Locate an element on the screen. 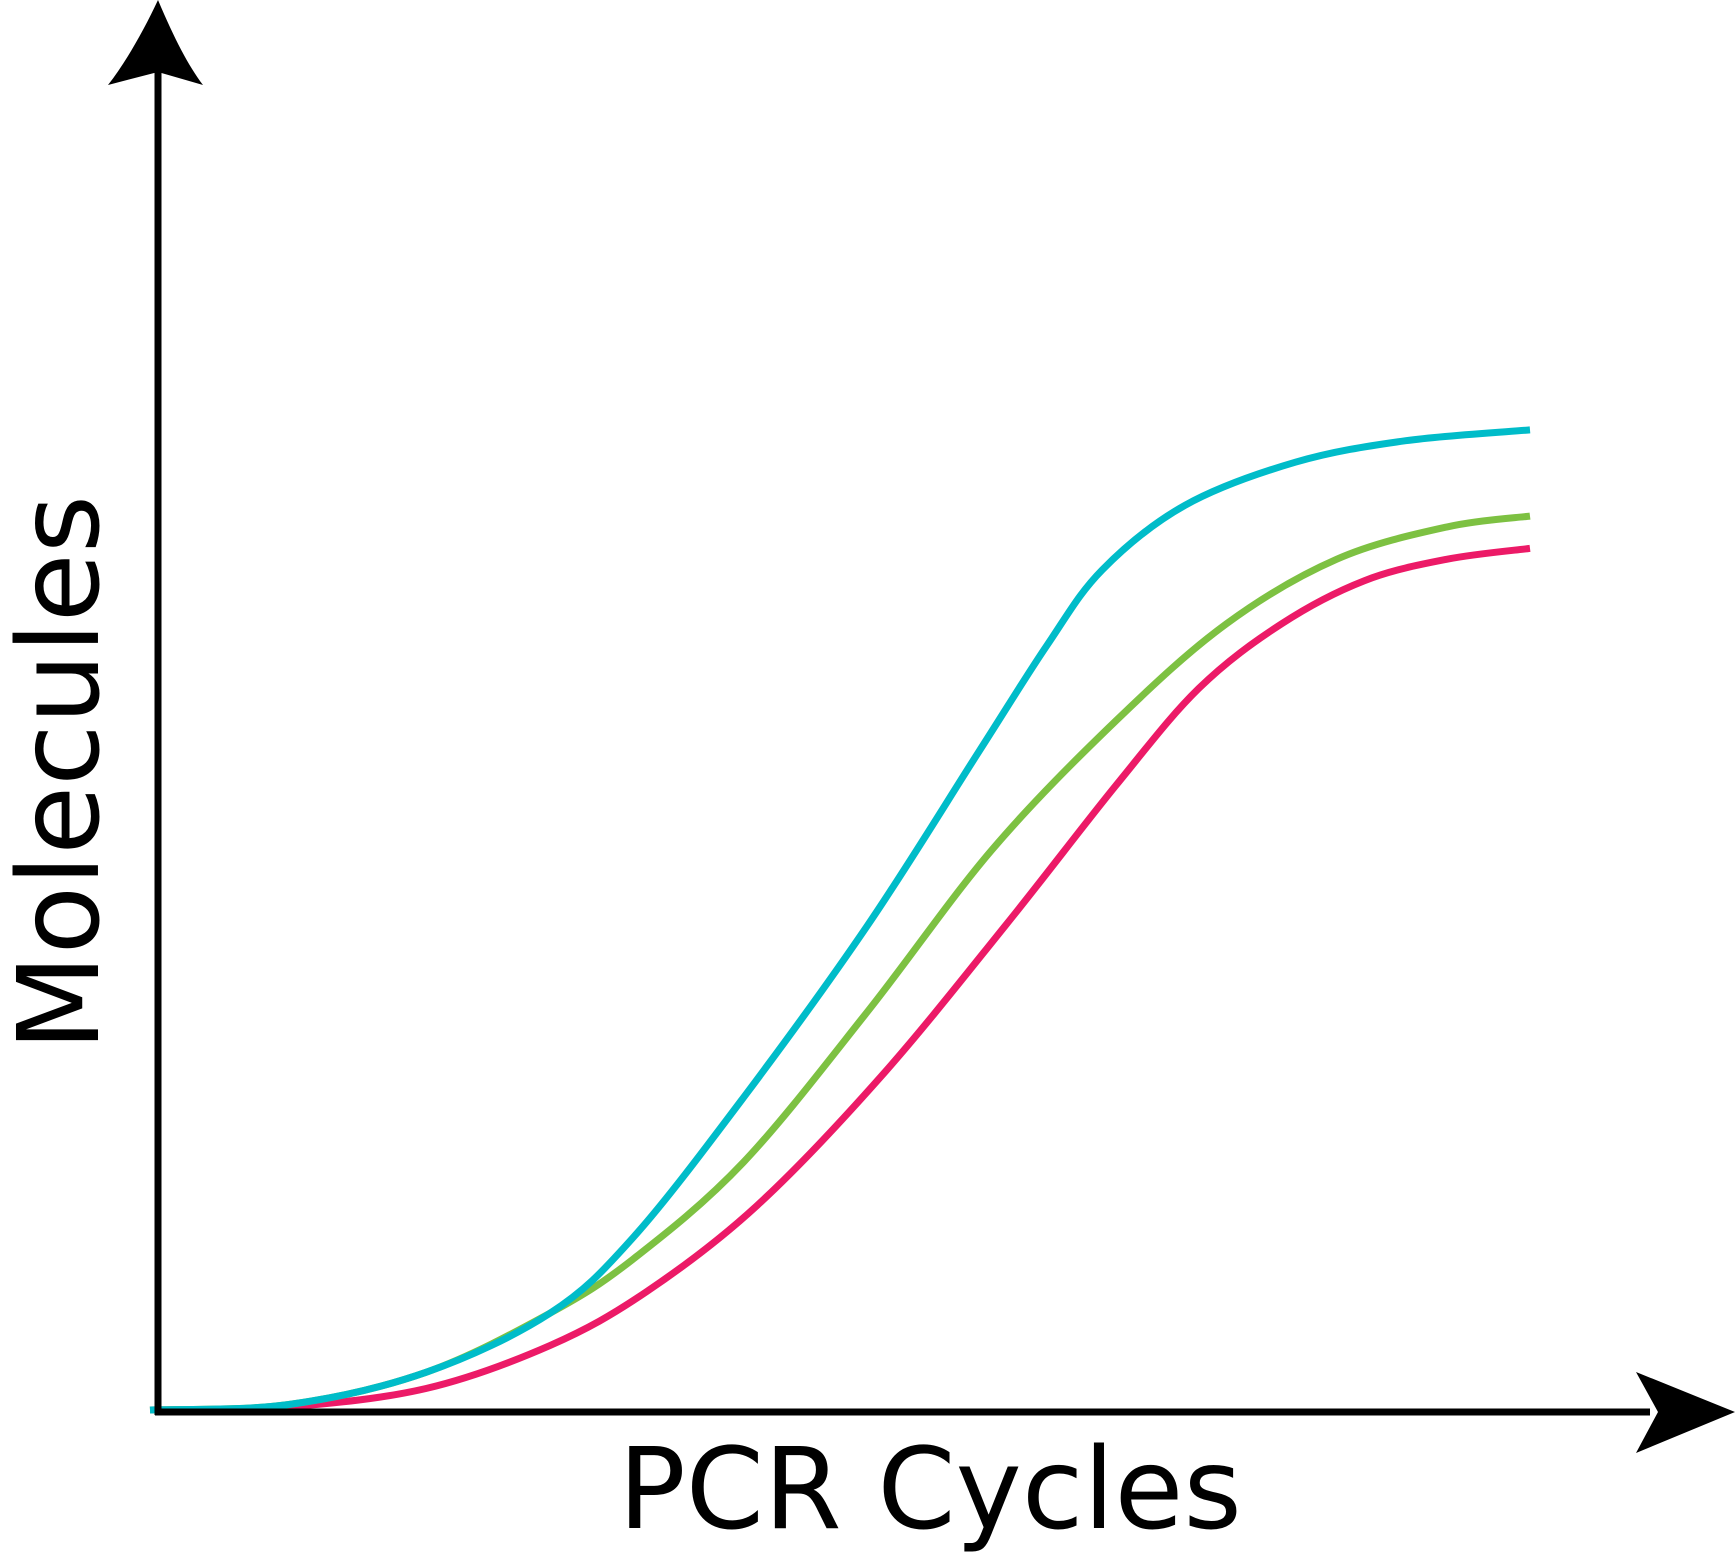  y-axis-arrow-icon is located at coordinates (155, 42).